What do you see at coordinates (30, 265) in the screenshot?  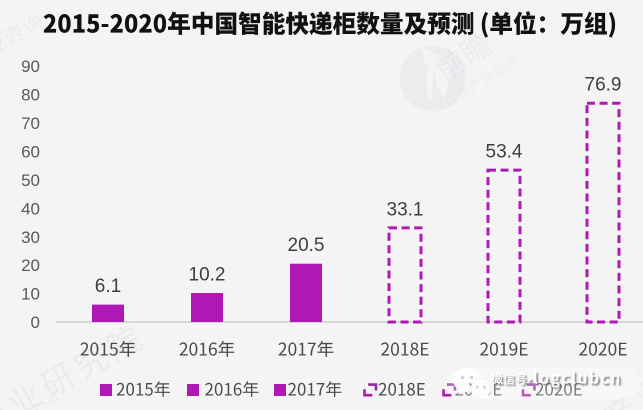 I see `svg-text: 20` at bounding box center [30, 265].